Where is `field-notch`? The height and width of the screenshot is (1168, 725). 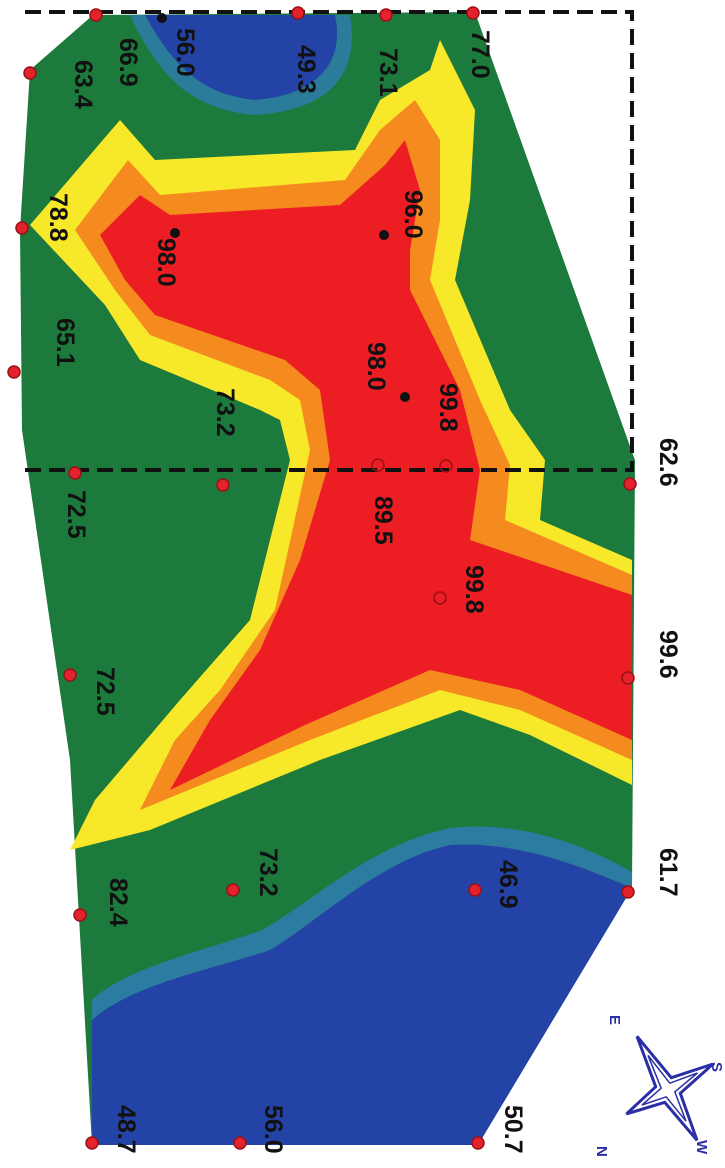 field-notch is located at coordinates (555, 236).